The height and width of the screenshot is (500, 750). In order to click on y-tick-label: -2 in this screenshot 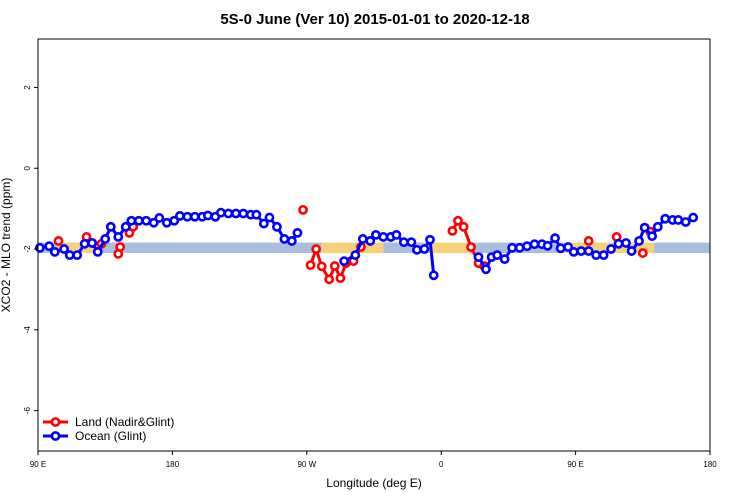, I will do `click(27, 249)`.